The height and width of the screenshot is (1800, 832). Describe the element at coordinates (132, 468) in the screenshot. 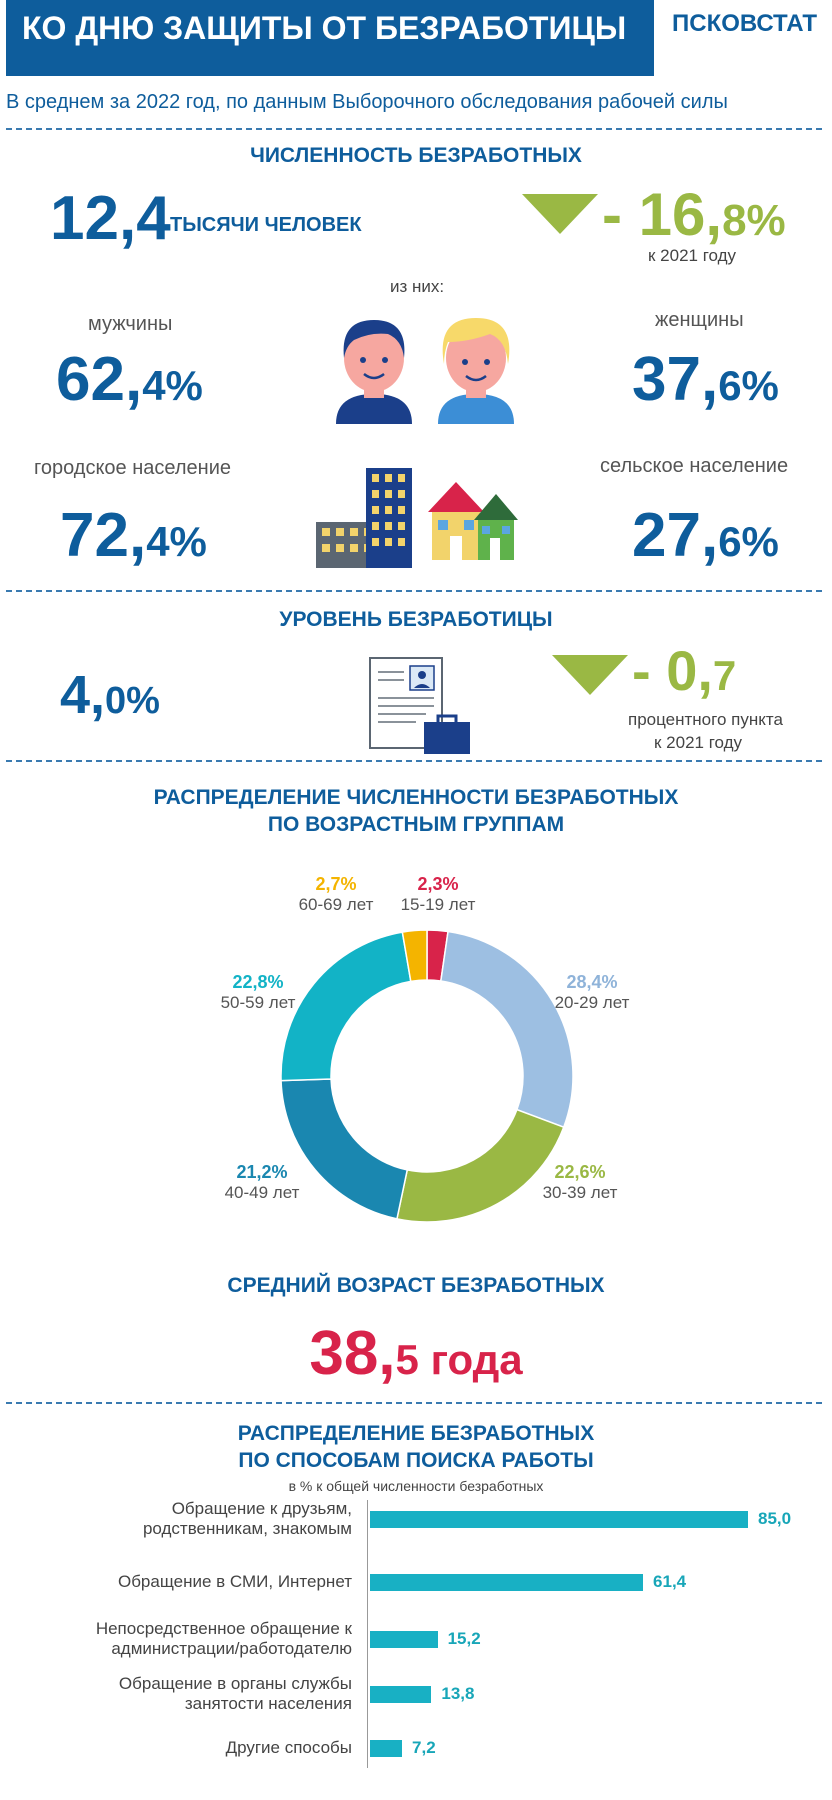

I see `urban-label: городское население` at that location.